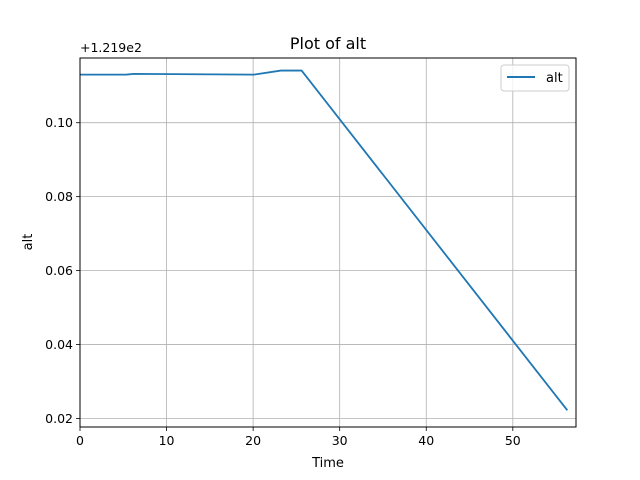 The height and width of the screenshot is (480, 640). Describe the element at coordinates (59, 418) in the screenshot. I see `y-tick-label: 0.02` at that location.